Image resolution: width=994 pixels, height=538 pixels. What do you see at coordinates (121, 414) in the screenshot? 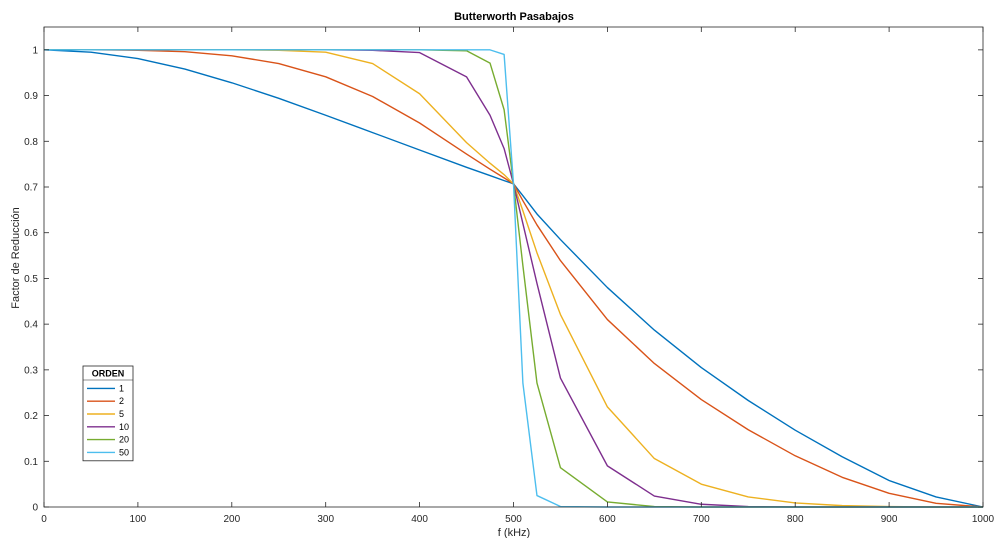
I see `legend-entry-label: 5` at bounding box center [121, 414].